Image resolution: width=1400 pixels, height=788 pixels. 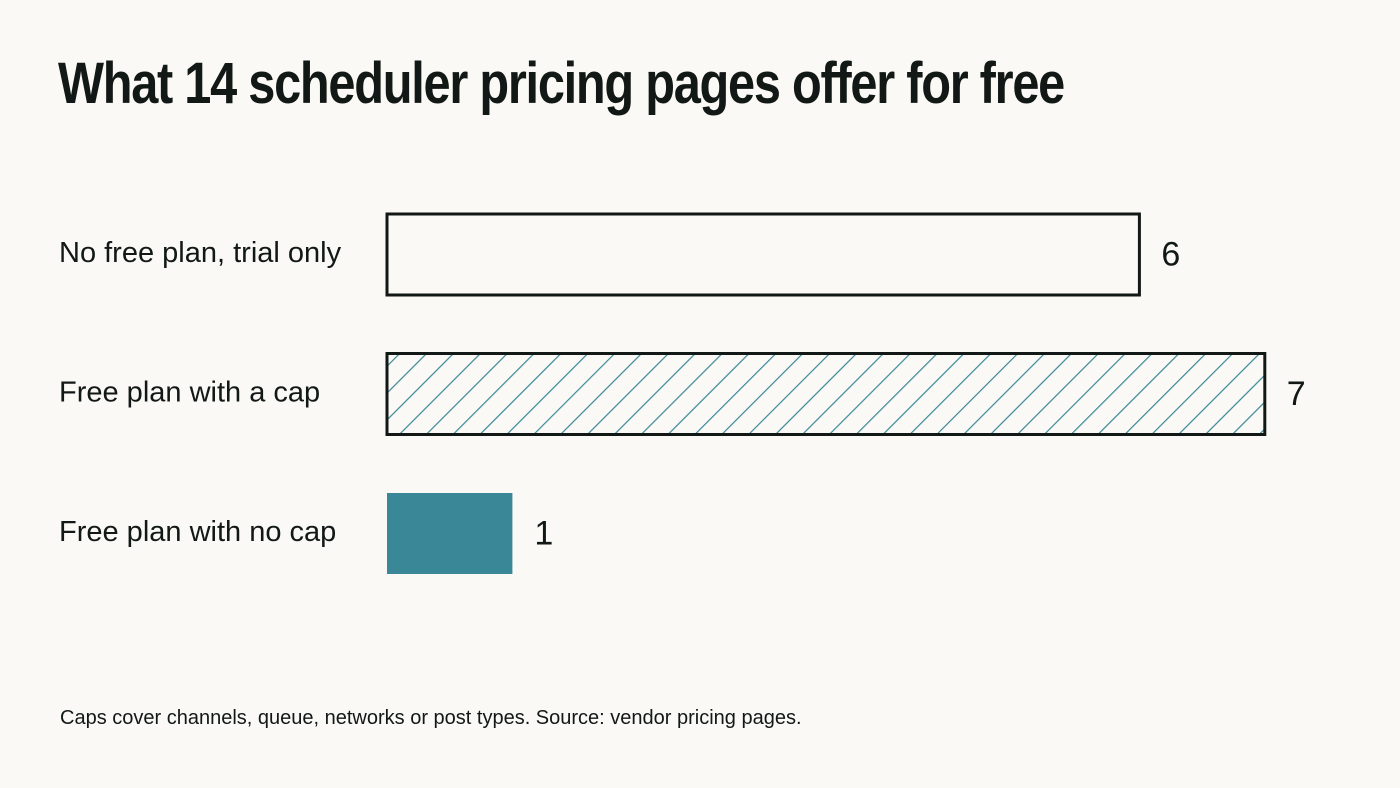 I want to click on bar-free-plan-with-no-cap, so click(x=450, y=533).